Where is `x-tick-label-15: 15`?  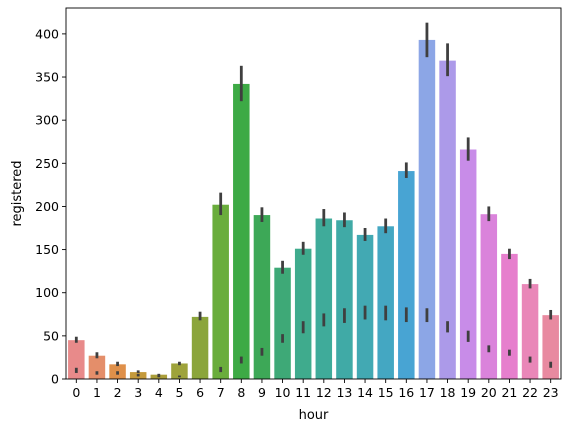 x-tick-label-15: 15 is located at coordinates (386, 392).